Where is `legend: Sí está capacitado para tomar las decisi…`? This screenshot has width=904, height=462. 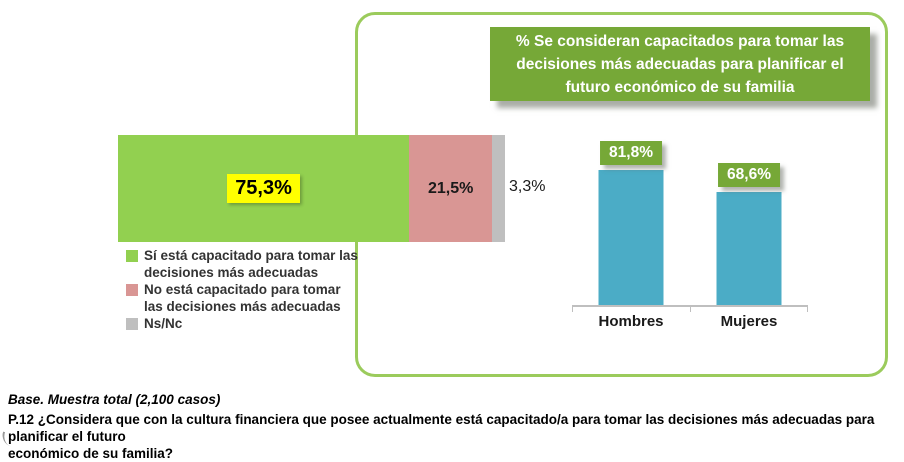 legend: Sí está capacitado para tomar las decisi… is located at coordinates (245, 289).